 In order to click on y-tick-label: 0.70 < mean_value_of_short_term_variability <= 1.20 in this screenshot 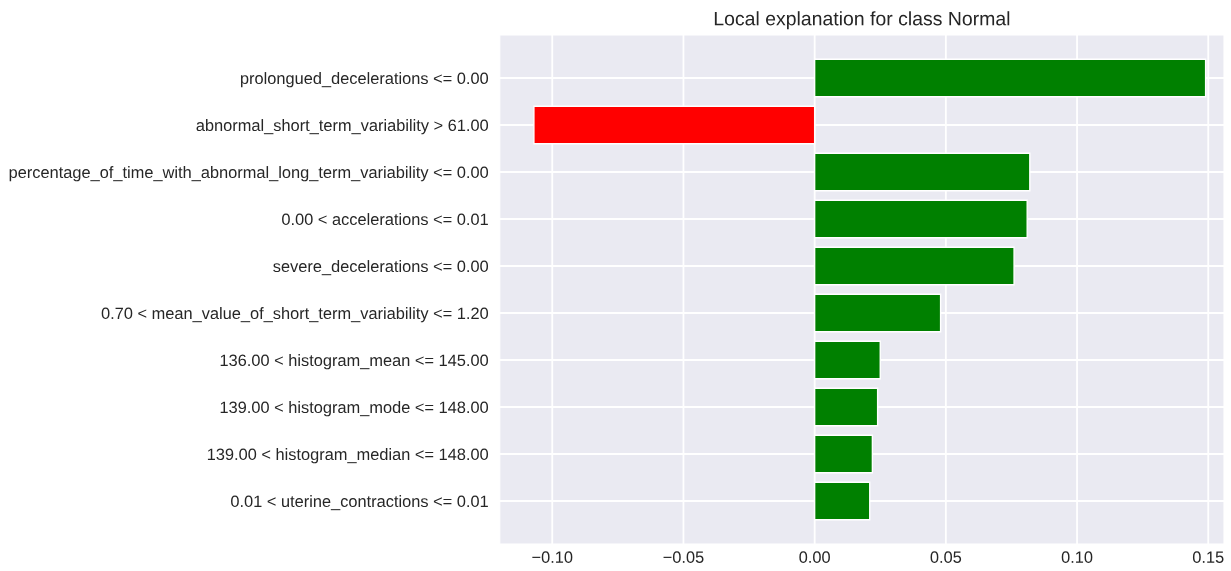, I will do `click(295, 315)`.